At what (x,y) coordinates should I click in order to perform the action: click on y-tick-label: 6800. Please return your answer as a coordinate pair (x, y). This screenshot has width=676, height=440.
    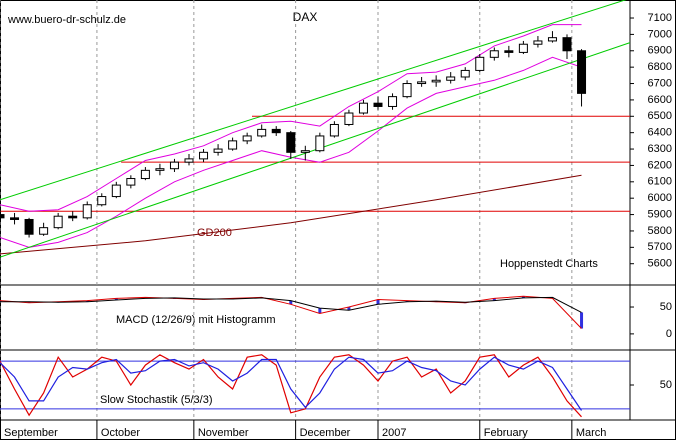
    Looking at the image, I should click on (660, 67).